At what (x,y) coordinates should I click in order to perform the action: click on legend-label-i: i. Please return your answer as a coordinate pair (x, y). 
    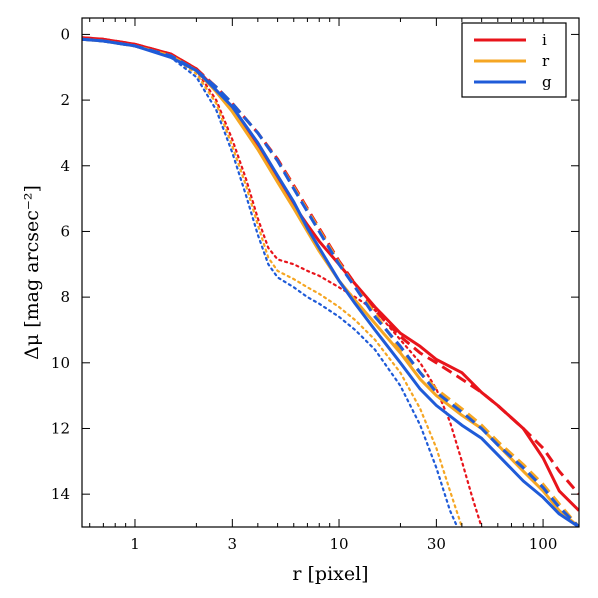
    Looking at the image, I should click on (544, 40).